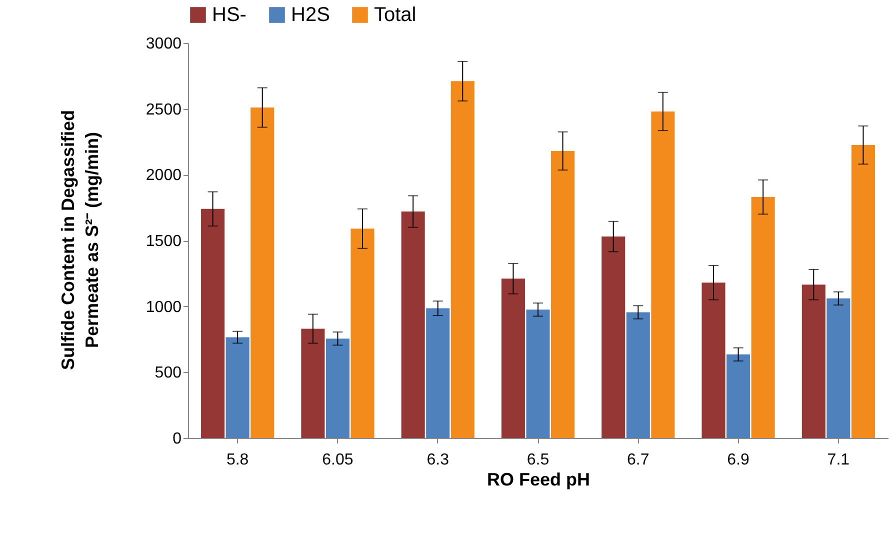 The width and height of the screenshot is (895, 548). What do you see at coordinates (164, 109) in the screenshot?
I see `y-tick-label: 2500` at bounding box center [164, 109].